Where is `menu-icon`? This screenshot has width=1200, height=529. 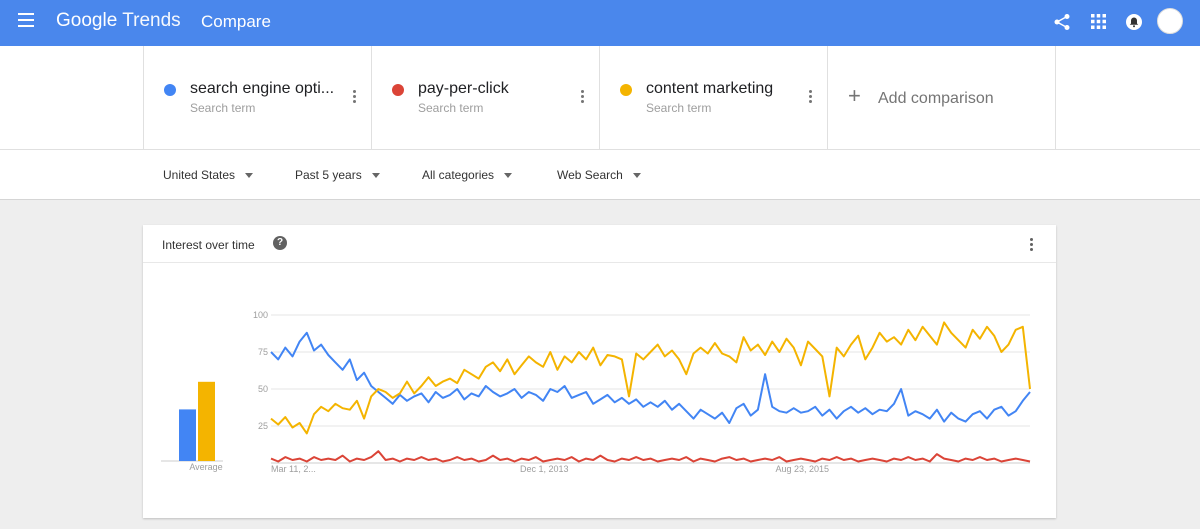 menu-icon is located at coordinates (26, 20).